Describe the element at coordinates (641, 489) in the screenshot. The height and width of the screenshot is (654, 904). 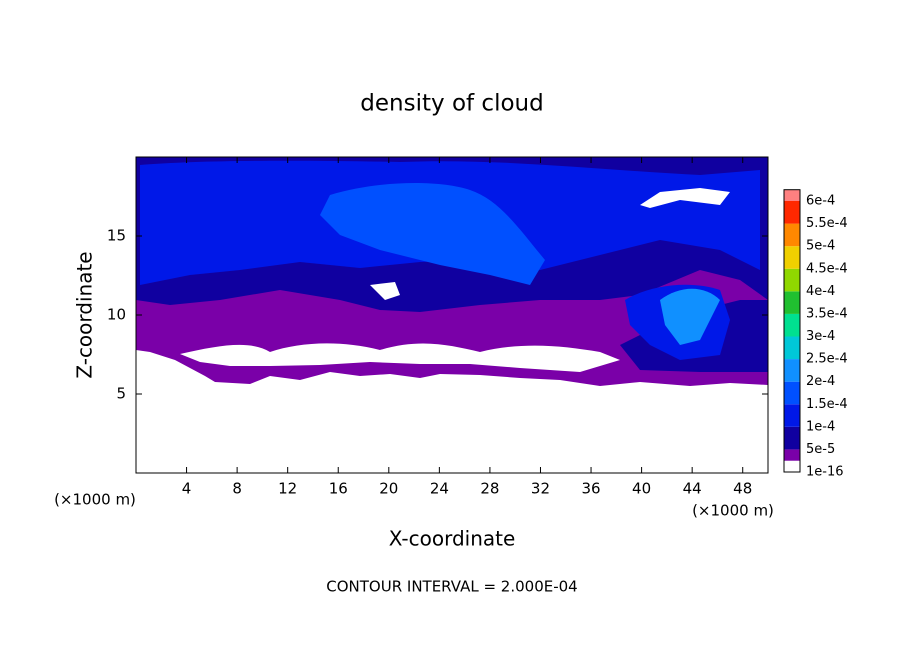
I see `x-tick-label: 40` at that location.